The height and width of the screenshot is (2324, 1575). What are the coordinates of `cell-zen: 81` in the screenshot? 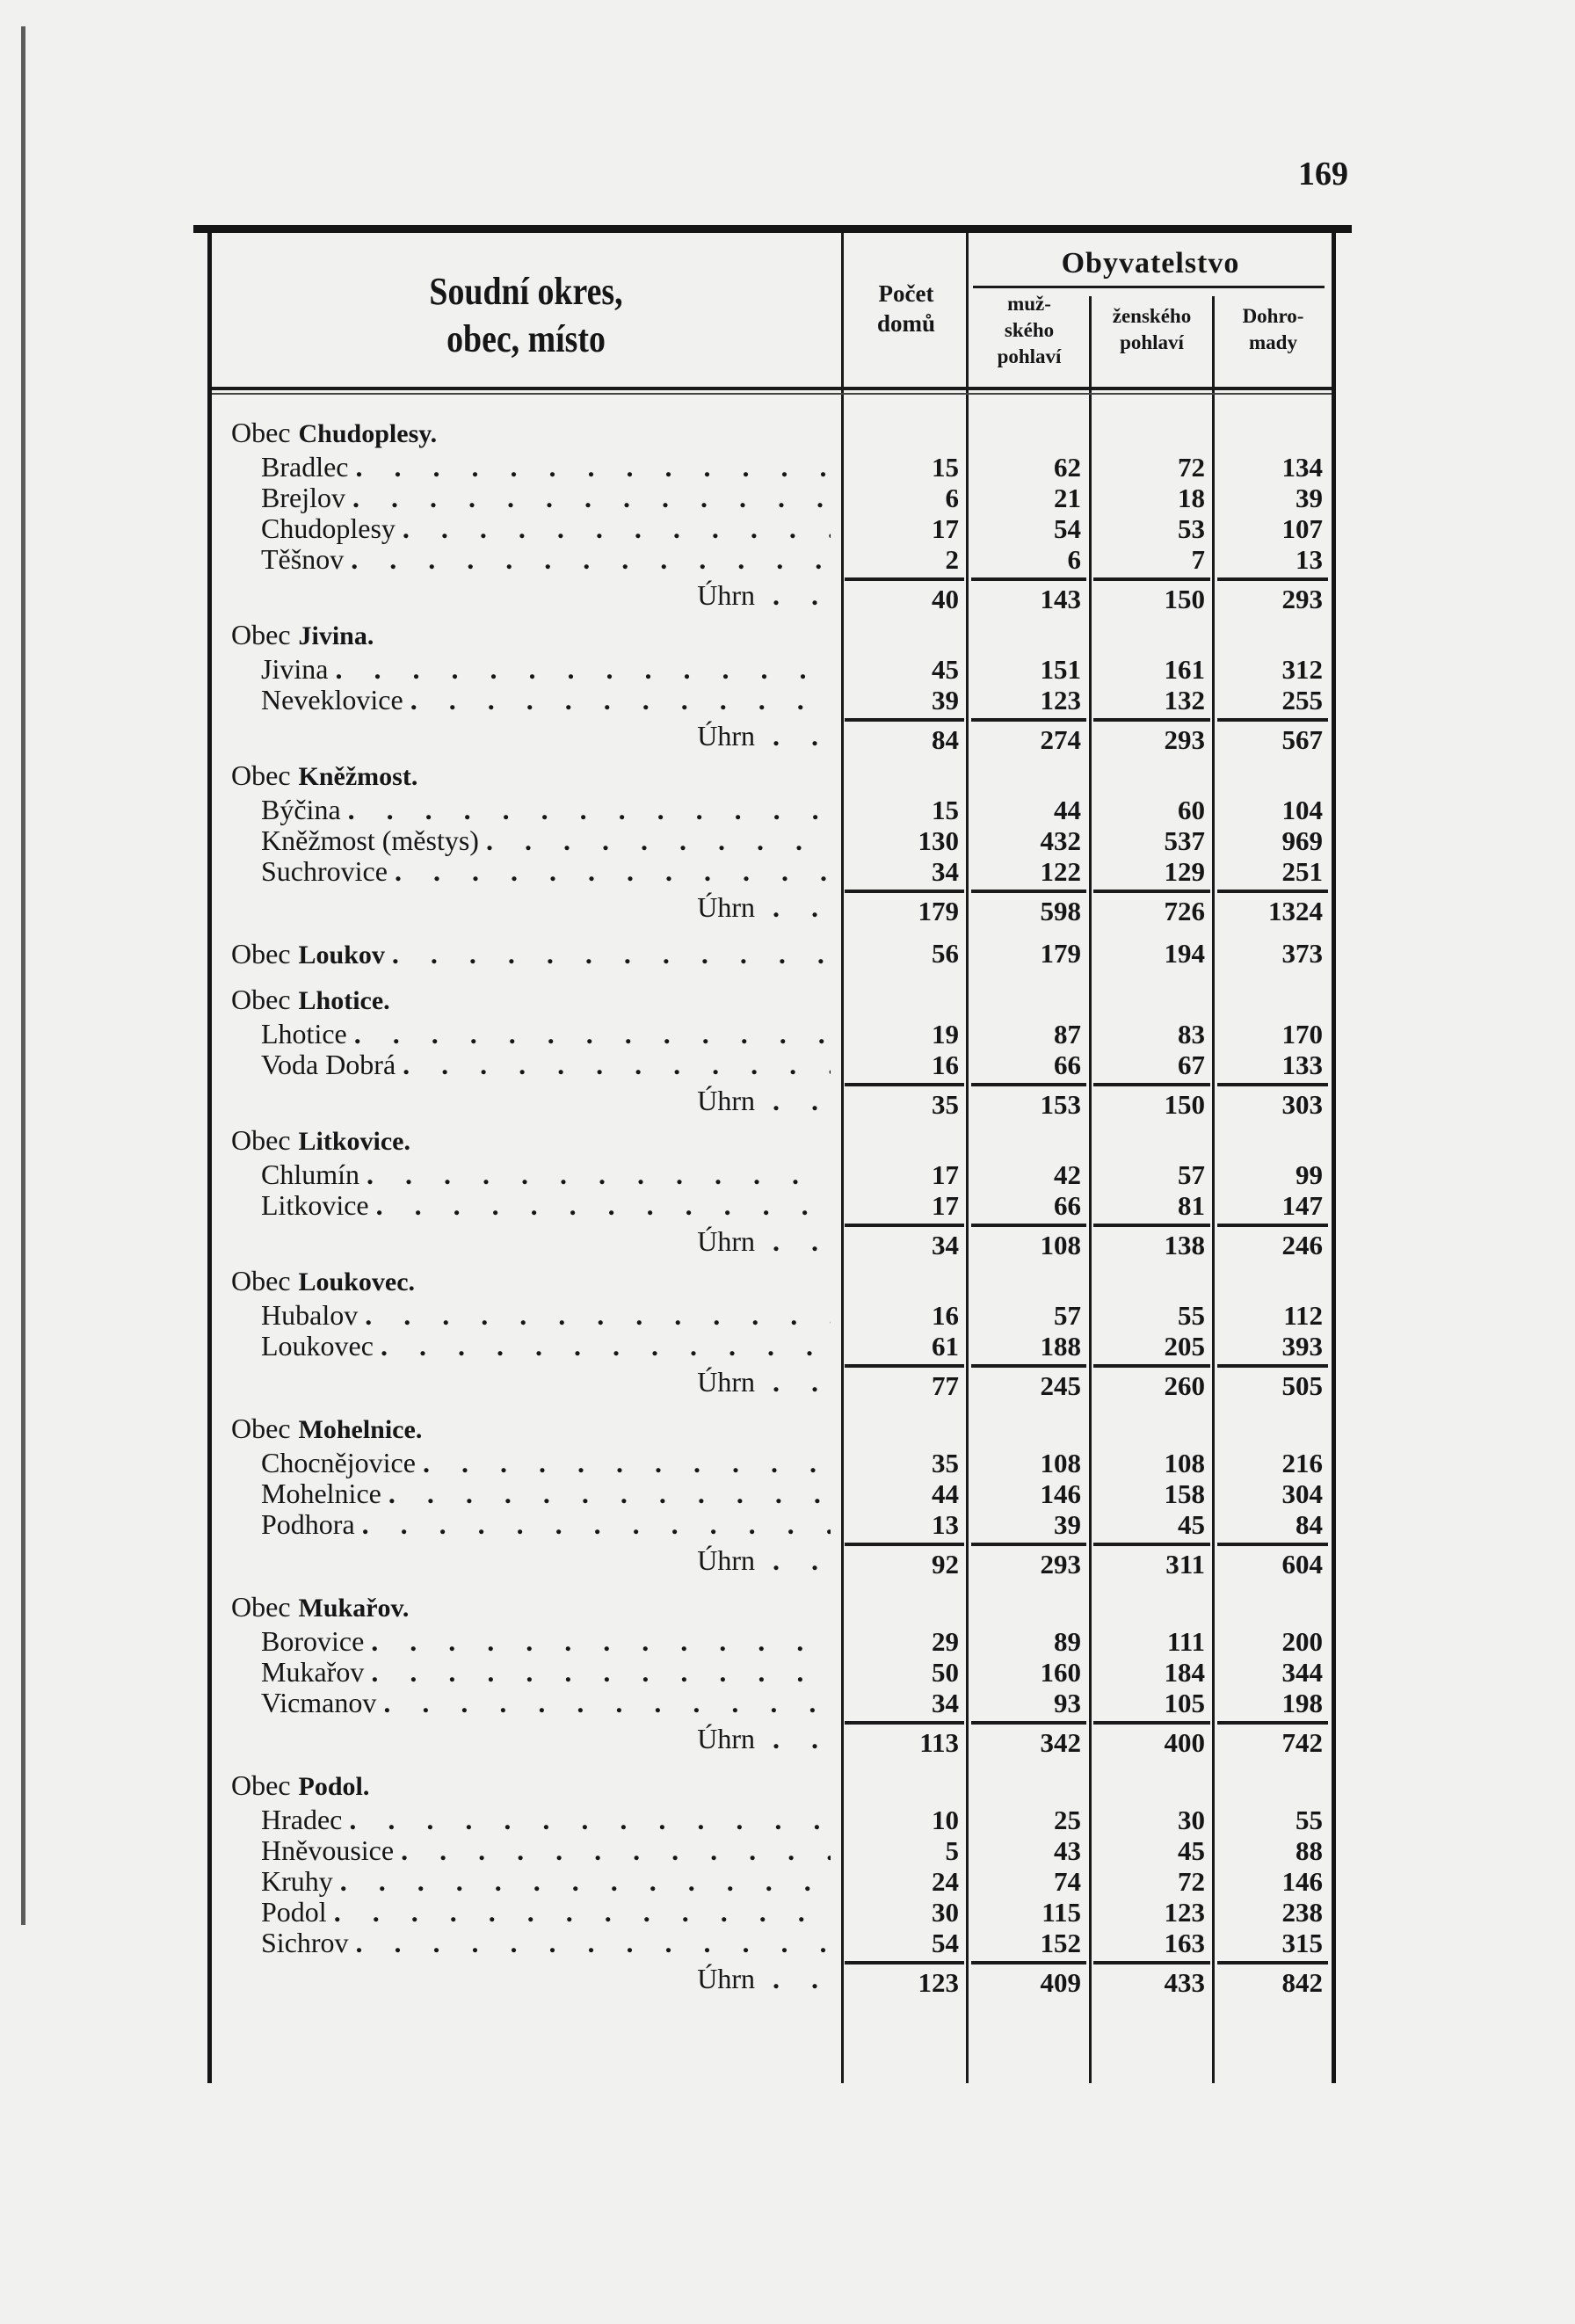 It's located at (1191, 1205).